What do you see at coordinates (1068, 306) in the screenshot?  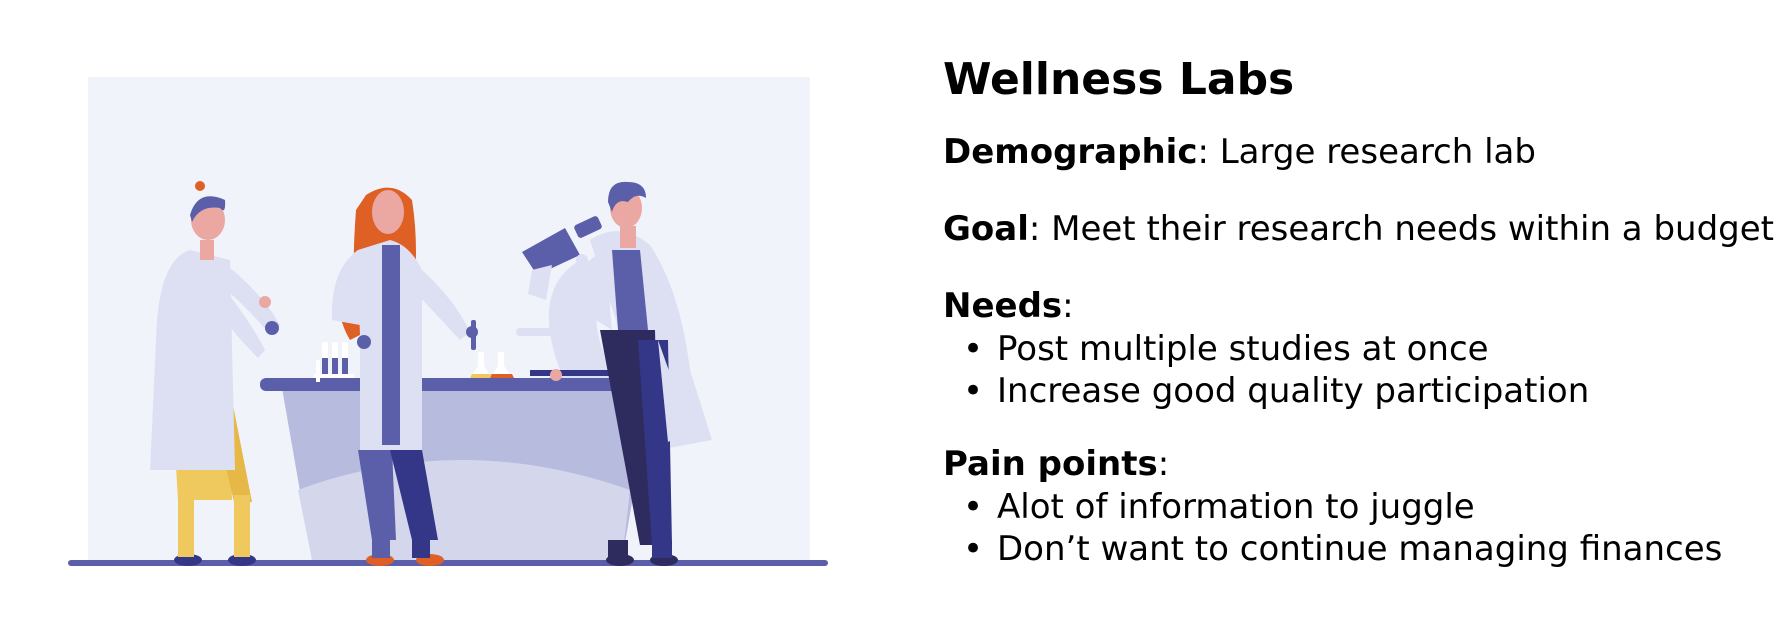 I see `needs-colon: :` at bounding box center [1068, 306].